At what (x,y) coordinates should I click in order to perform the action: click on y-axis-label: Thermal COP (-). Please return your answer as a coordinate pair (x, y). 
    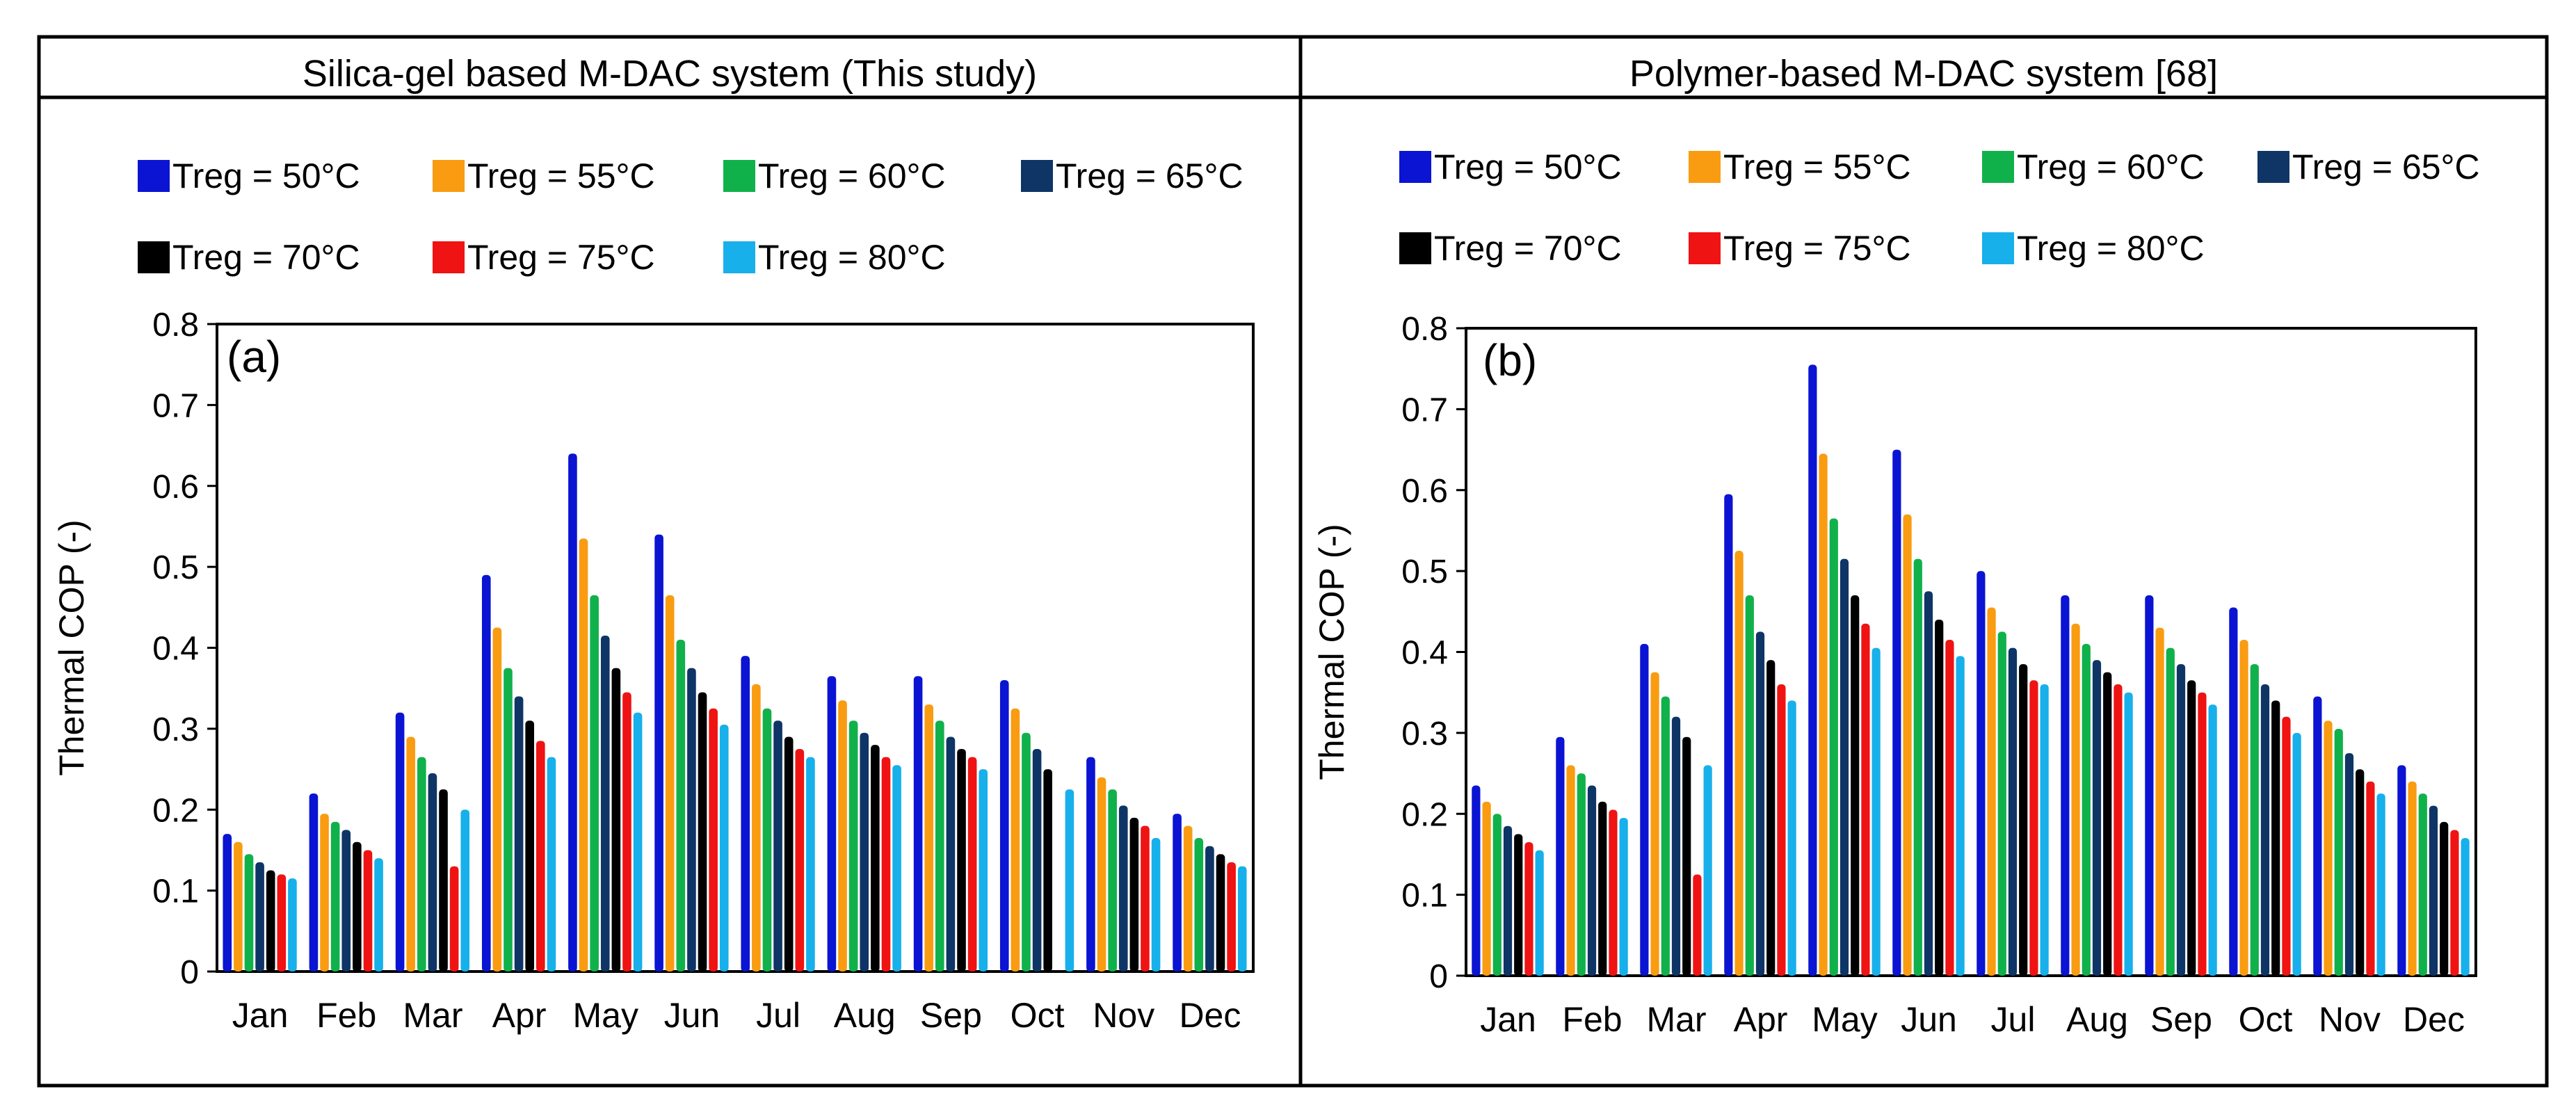
    Looking at the image, I should click on (71, 648).